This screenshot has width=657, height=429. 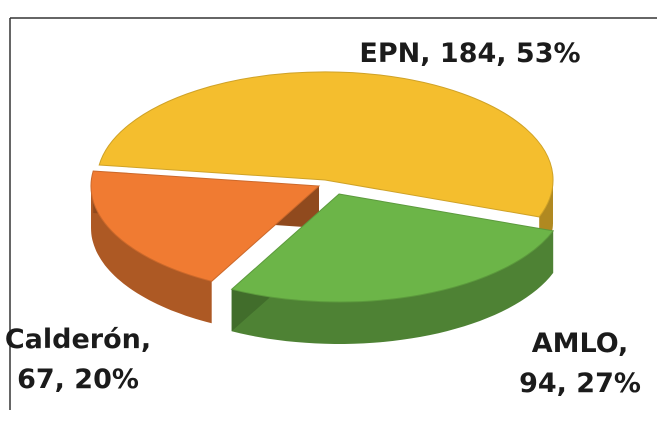 I want to click on data-label: Calderón,, so click(x=78, y=339).